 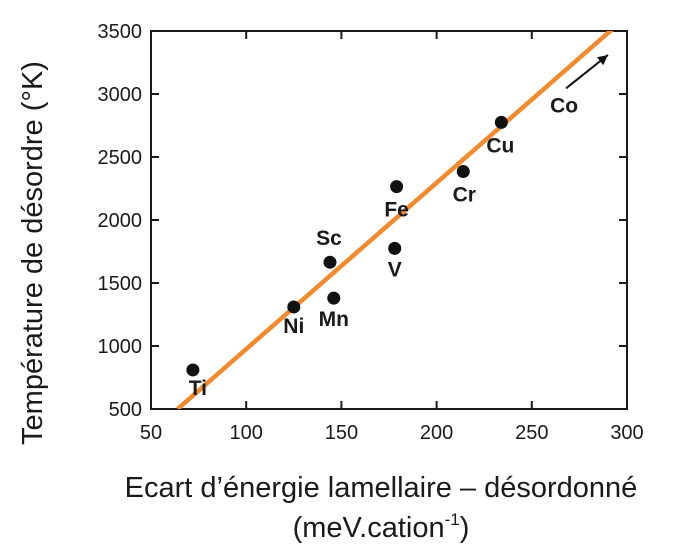 What do you see at coordinates (464, 194) in the screenshot?
I see `point-label-cr: Cr` at bounding box center [464, 194].